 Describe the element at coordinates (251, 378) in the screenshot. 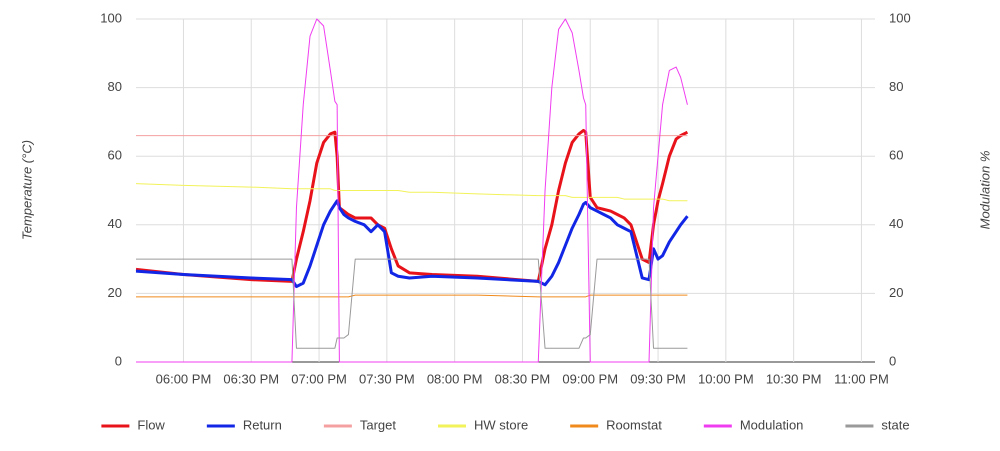

I see `x-tick-label: 06:30 PM` at that location.